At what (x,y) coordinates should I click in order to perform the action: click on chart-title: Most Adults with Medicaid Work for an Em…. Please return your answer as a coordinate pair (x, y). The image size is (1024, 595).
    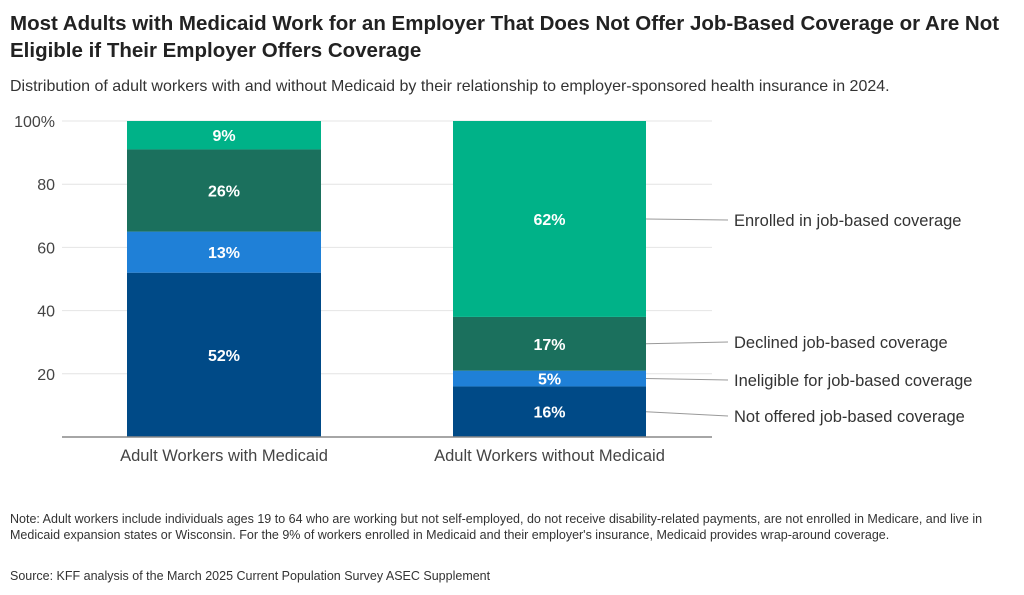
    Looking at the image, I should click on (505, 37).